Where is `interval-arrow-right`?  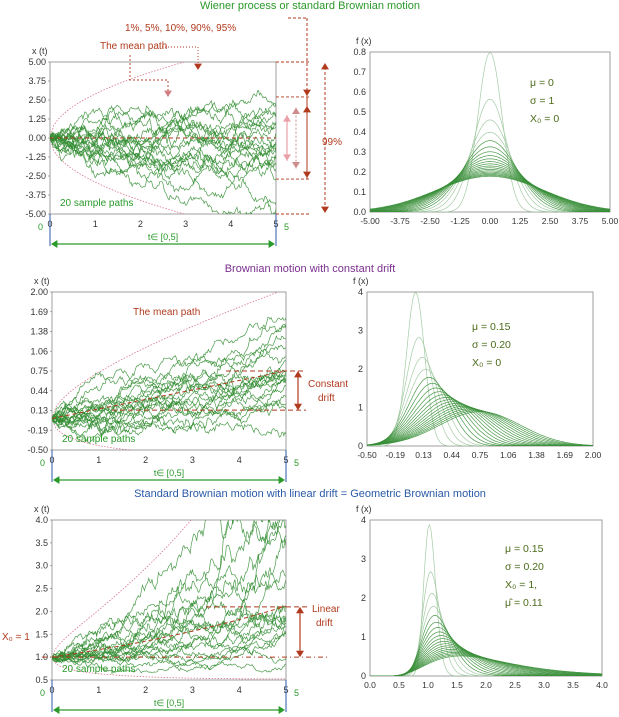
interval-arrow-right is located at coordinates (281, 480).